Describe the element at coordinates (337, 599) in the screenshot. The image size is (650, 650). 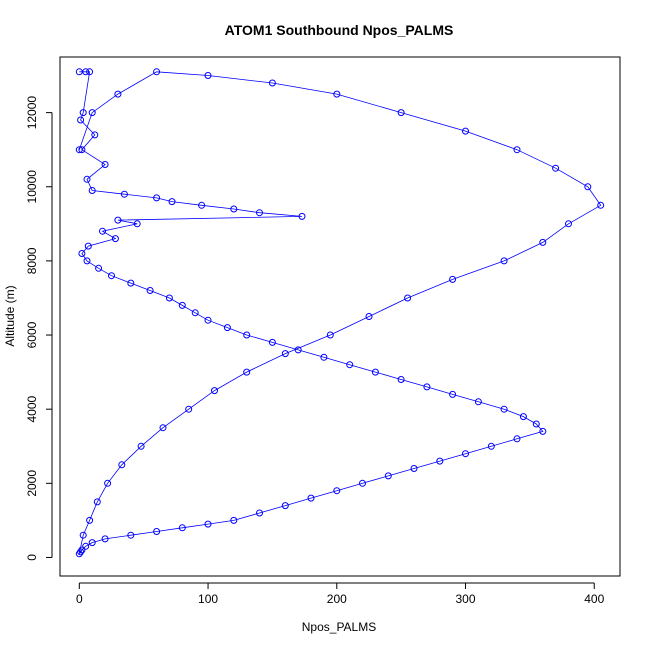
I see `x-tick-label: 200` at that location.